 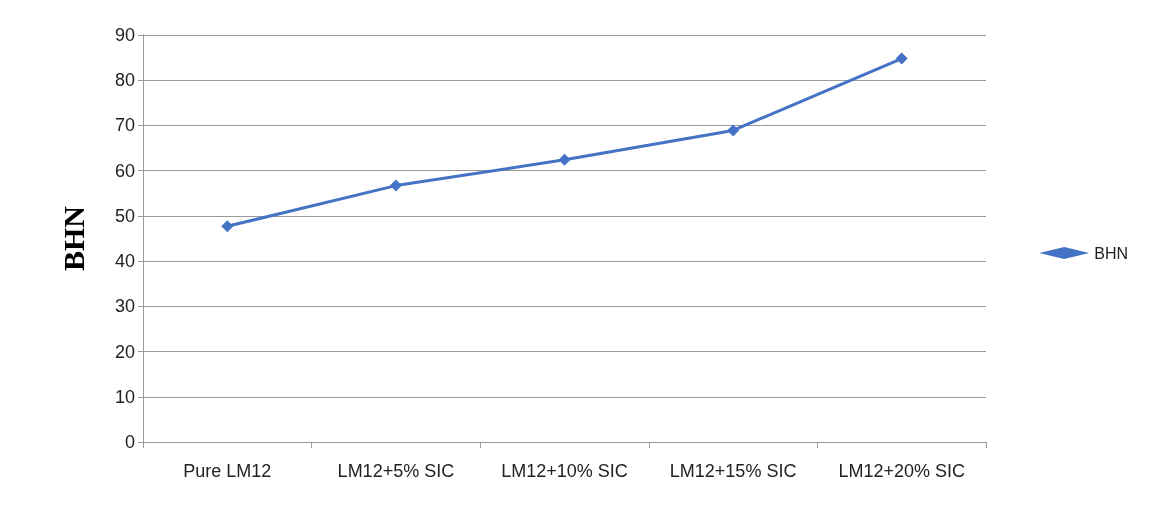 What do you see at coordinates (564, 471) in the screenshot?
I see `x-tick-label: LM12+10% SIC` at bounding box center [564, 471].